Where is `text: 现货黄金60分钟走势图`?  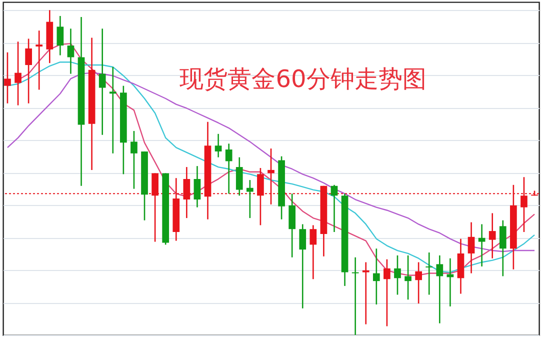
text: 现货黄金60分钟走势图 is located at coordinates (303, 79).